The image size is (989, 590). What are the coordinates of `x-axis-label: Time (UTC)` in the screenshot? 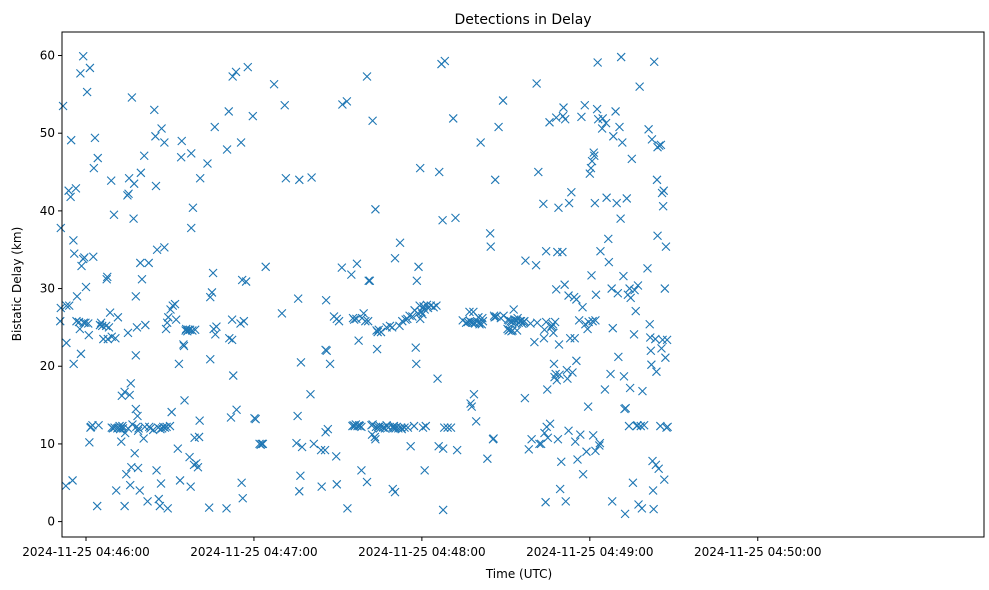 It's located at (518, 574).